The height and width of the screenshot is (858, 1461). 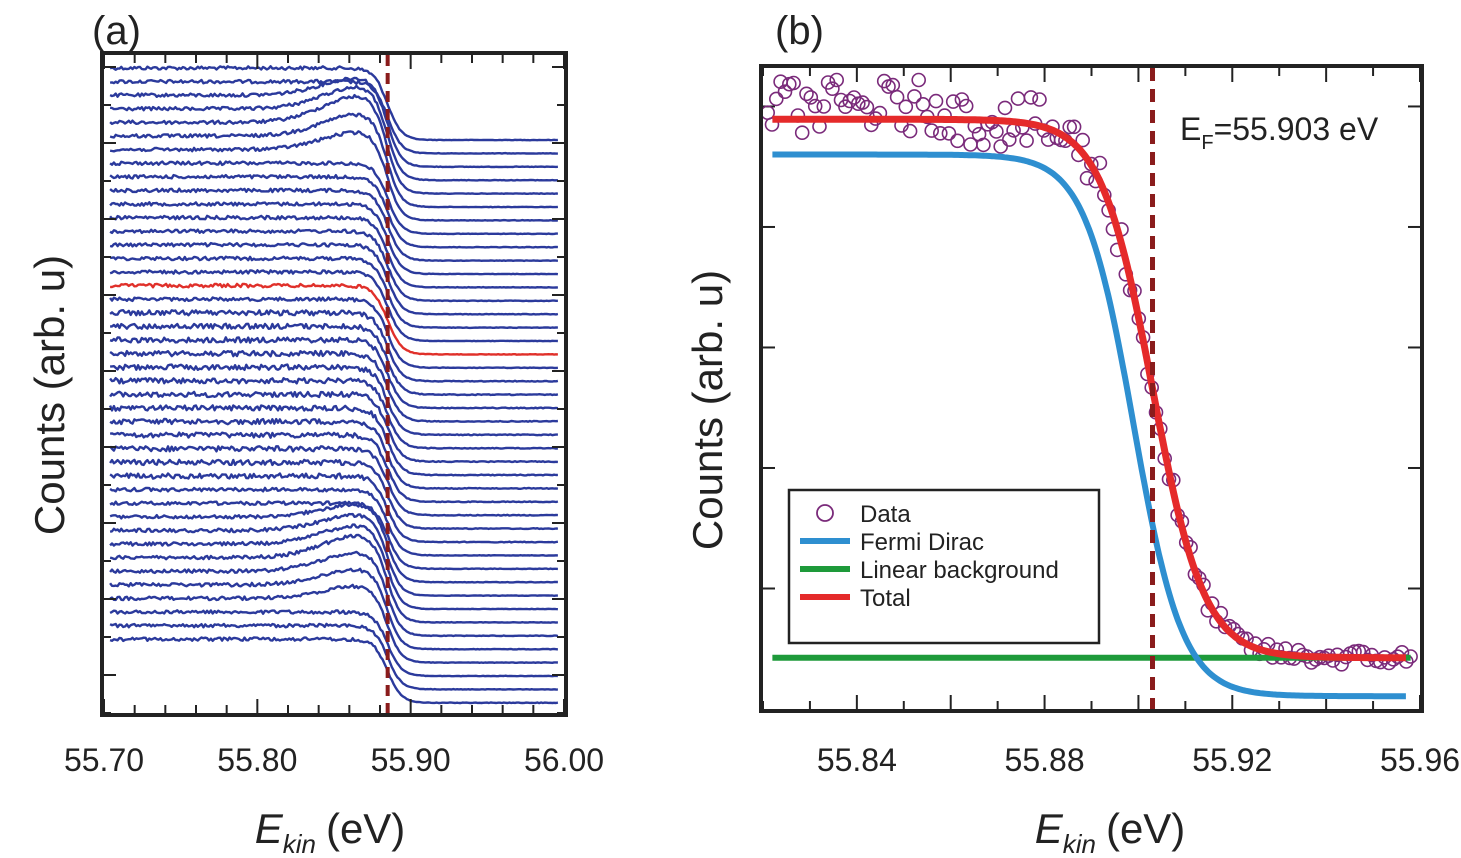 I want to click on legend: Data Fermi Dirac Linear background Total, so click(x=944, y=566).